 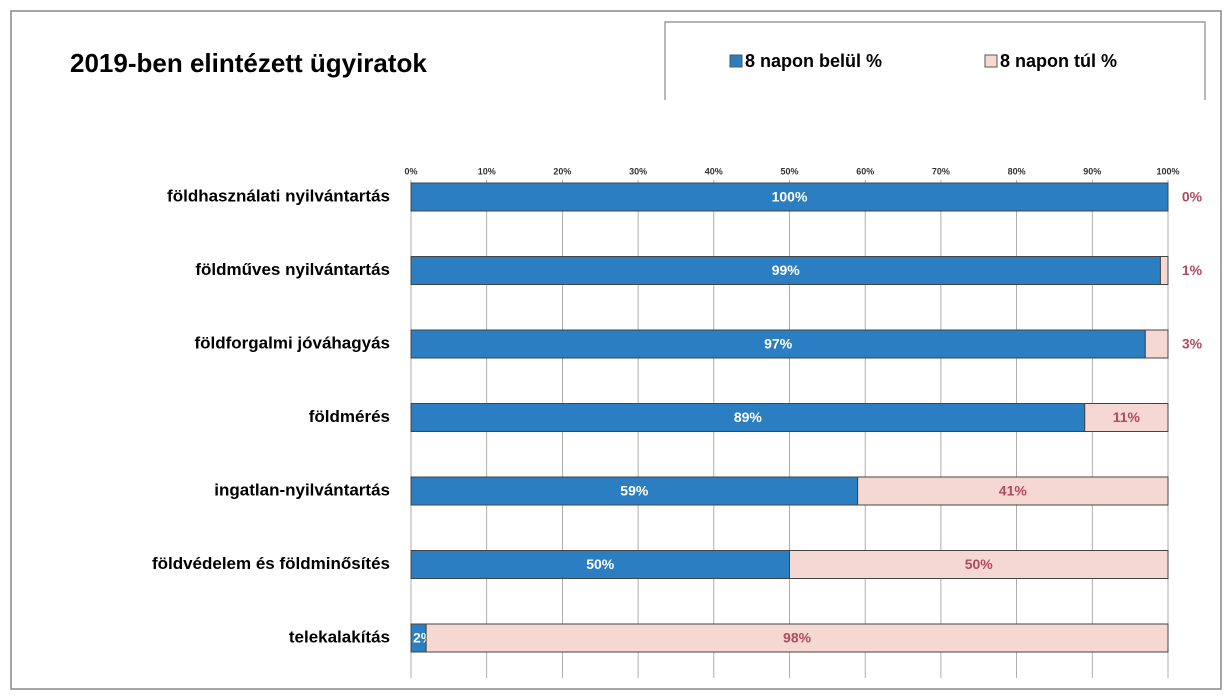 I want to click on chart-title: 2019-ben elintézett ügyiratok, so click(x=248, y=63).